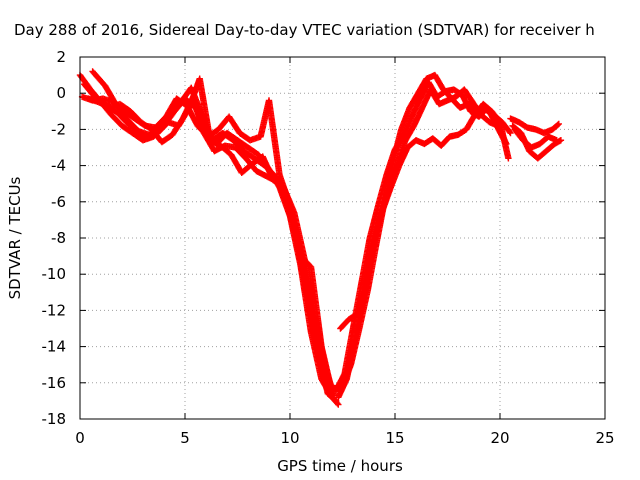 This screenshot has width=640, height=480. I want to click on y-tick-label: -14, so click(54, 347).